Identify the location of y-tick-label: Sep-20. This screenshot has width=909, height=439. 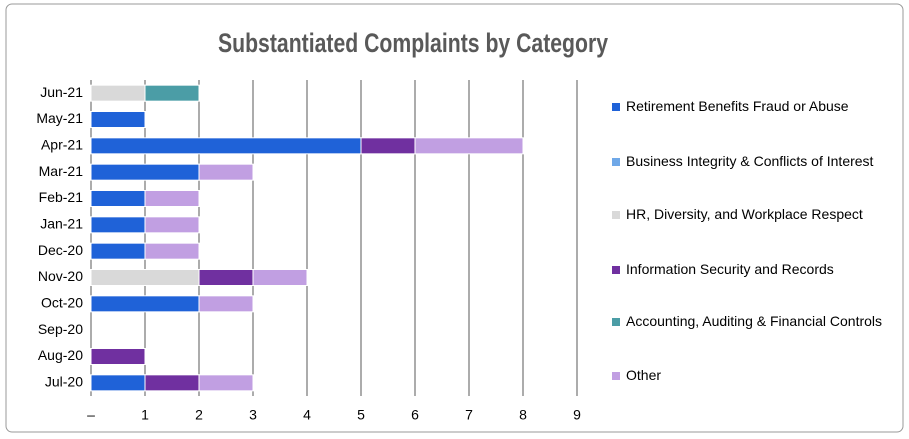
(60, 329).